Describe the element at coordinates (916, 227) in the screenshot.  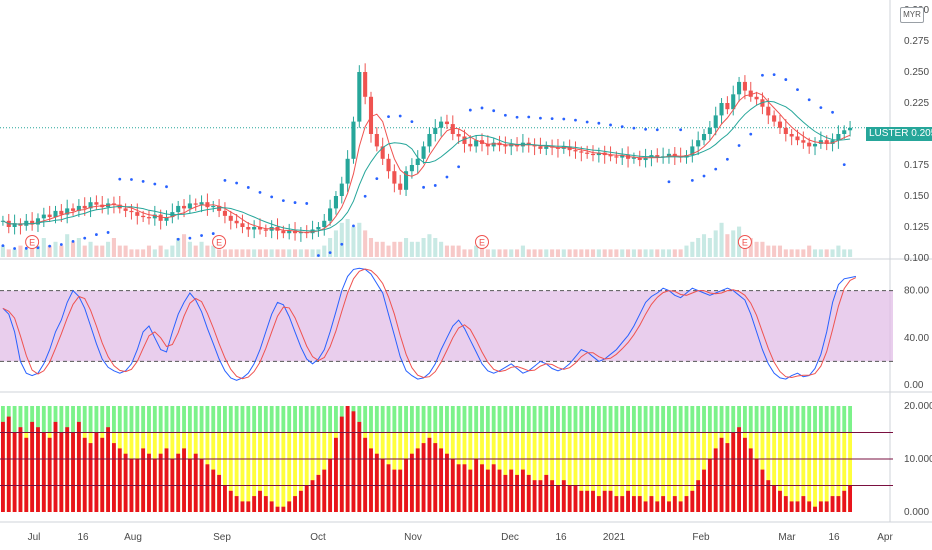
I see `price-axis-tick: 0.125` at that location.